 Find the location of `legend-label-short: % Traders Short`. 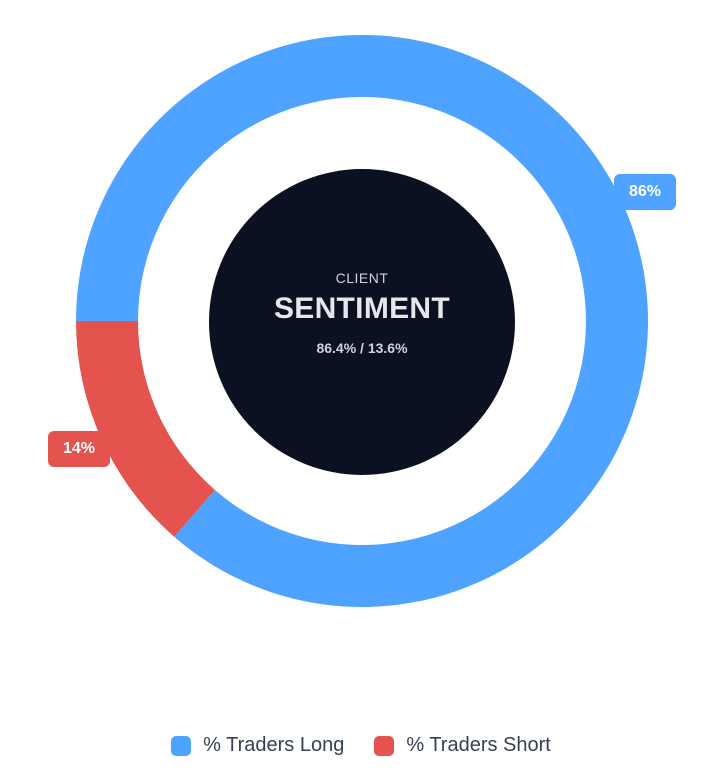

legend-label-short: % Traders Short is located at coordinates (478, 745).